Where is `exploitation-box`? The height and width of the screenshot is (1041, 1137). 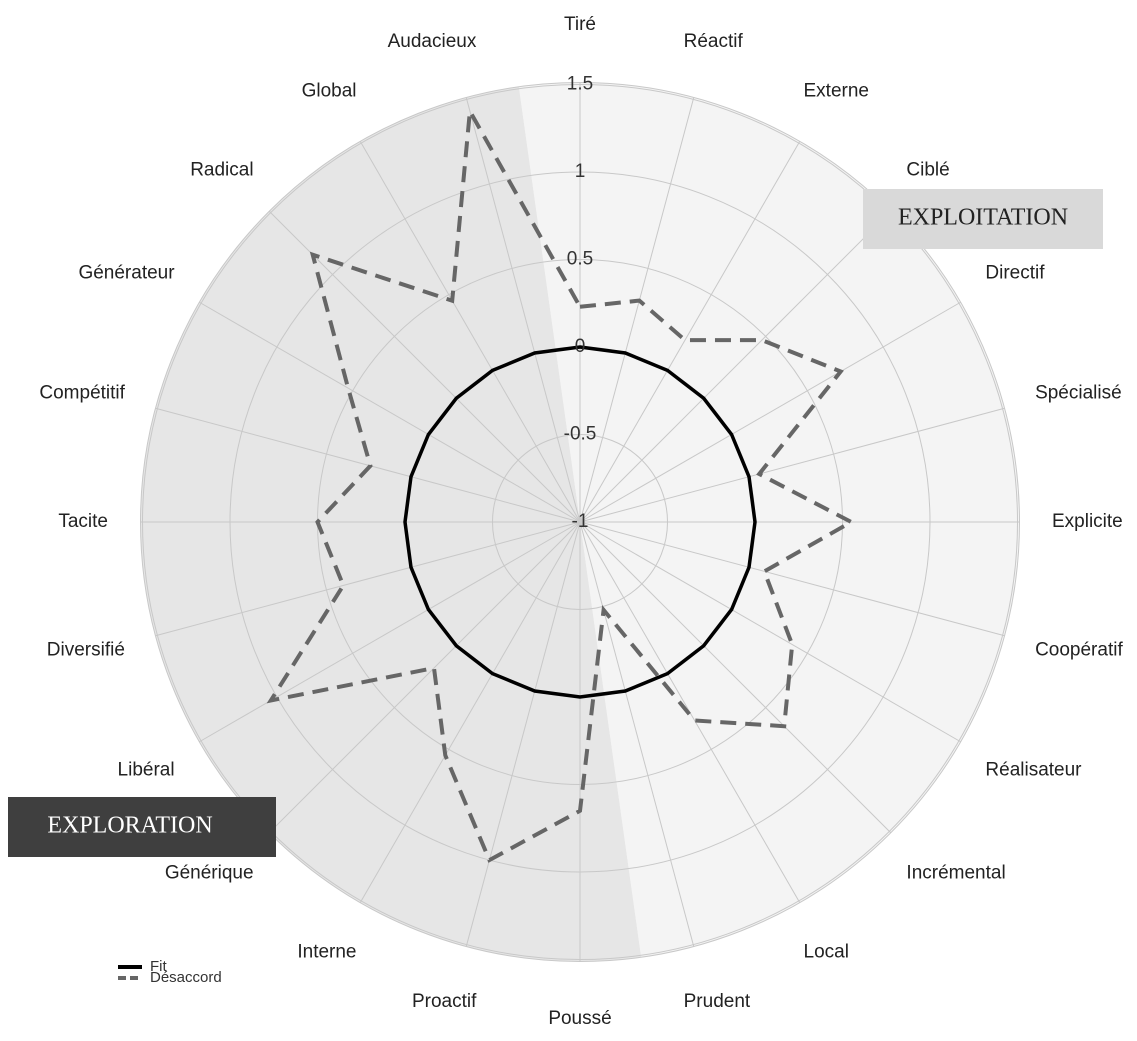
exploitation-box is located at coordinates (983, 219).